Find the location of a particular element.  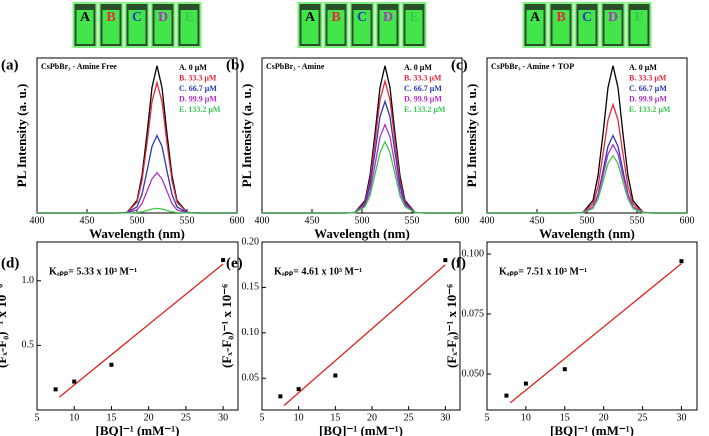

panel-label: (f) is located at coordinates (458, 263).